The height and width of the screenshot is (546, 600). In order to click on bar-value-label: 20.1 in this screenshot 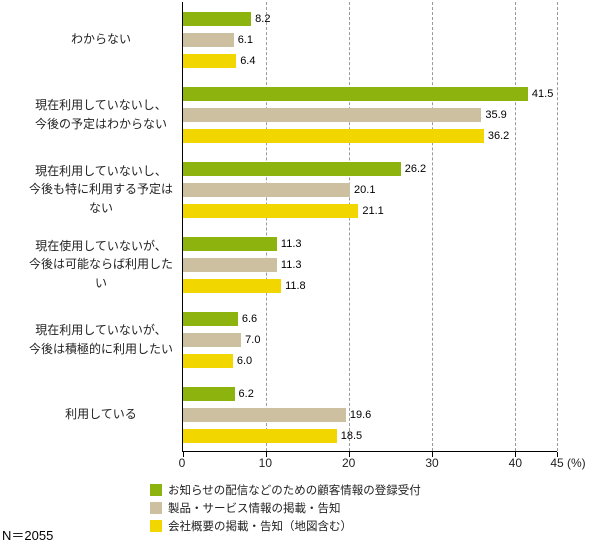, I will do `click(365, 189)`.